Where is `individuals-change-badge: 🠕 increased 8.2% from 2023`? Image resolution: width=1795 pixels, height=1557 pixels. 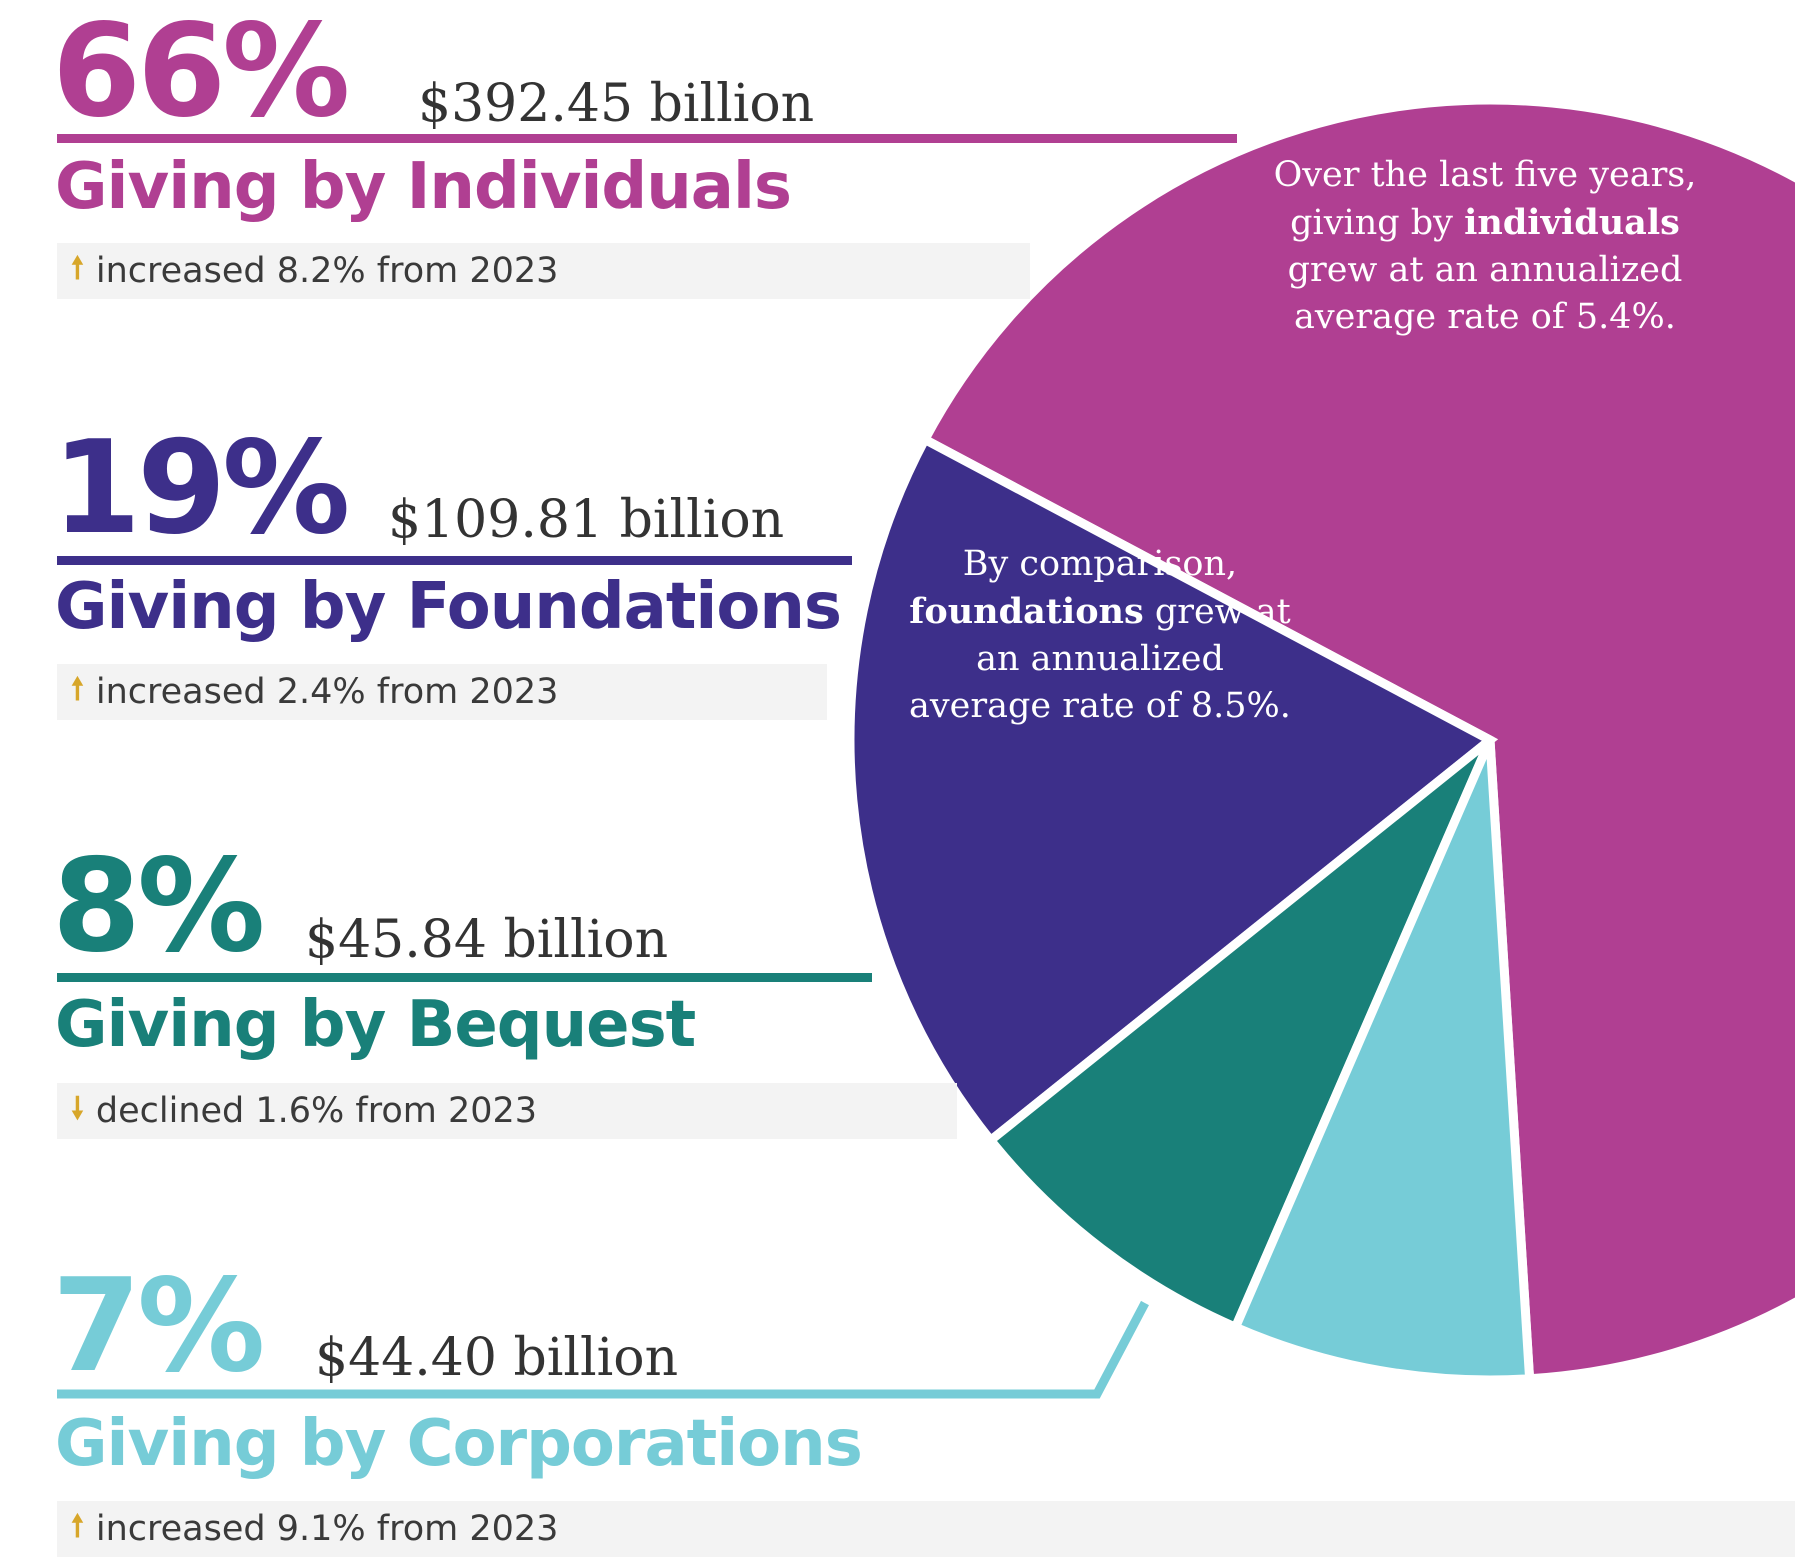 individuals-change-badge: 🠕 increased 8.2% from 2023 is located at coordinates (543, 271).